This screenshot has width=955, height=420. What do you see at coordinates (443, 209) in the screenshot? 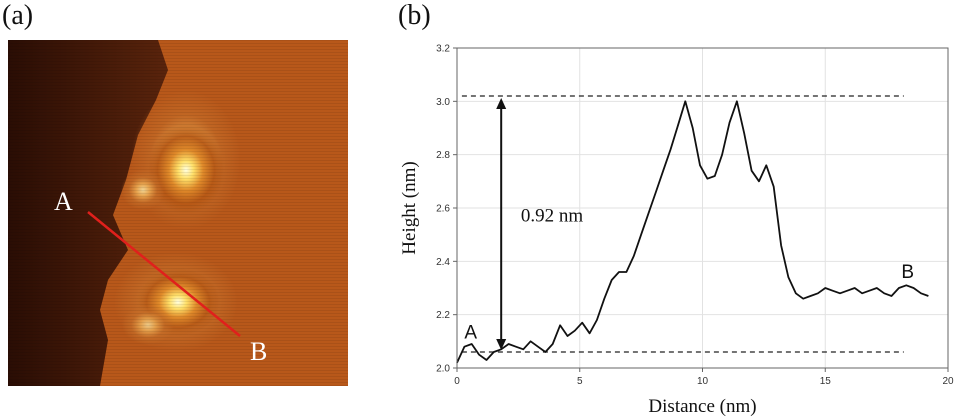
I see `y-tick-label: 2.6` at bounding box center [443, 209].